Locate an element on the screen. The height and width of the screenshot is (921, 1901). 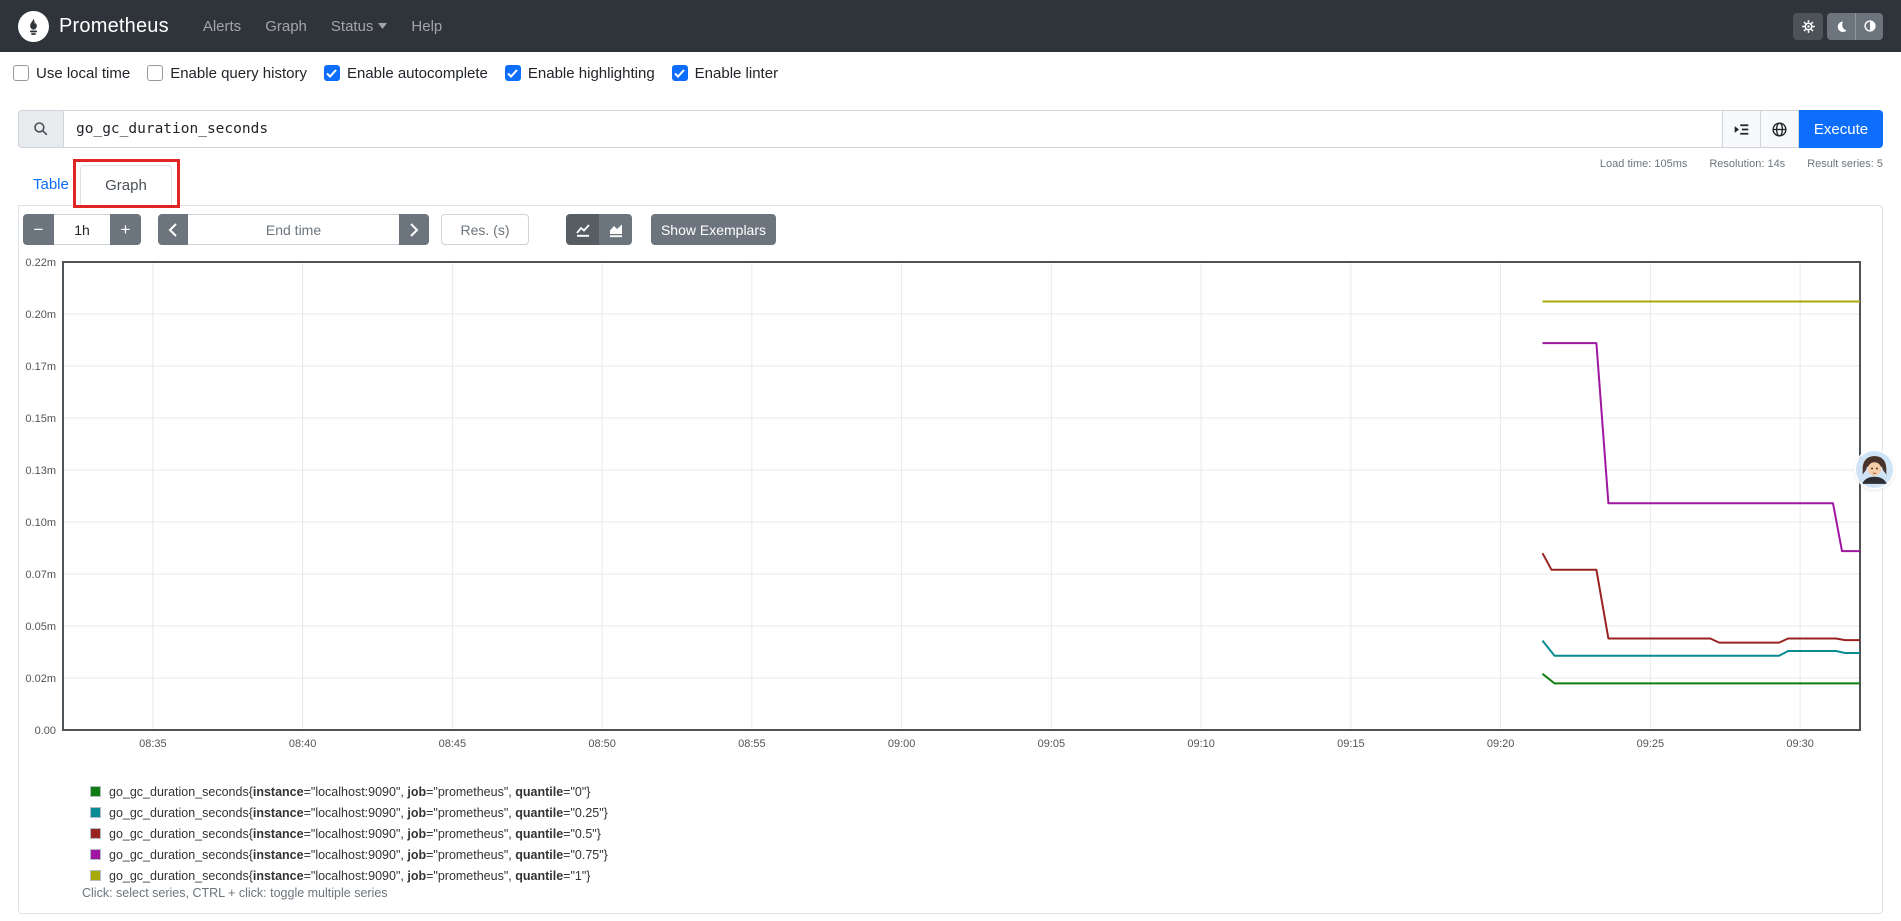
decrease-range-button: − is located at coordinates (38, 229).